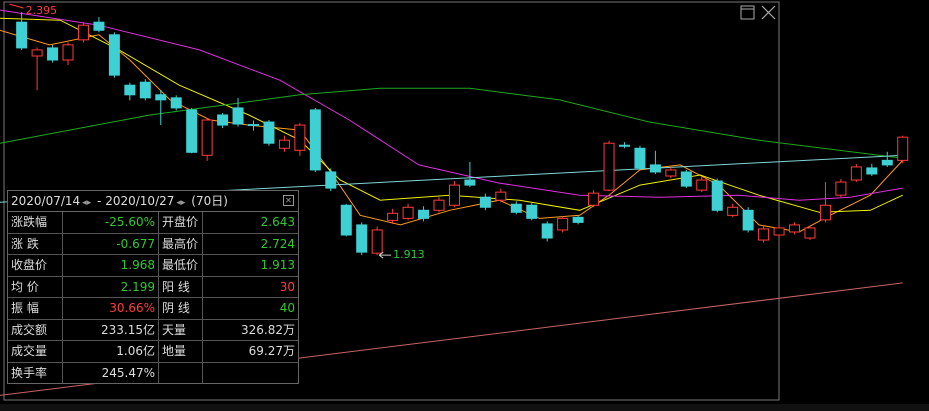 The width and height of the screenshot is (929, 411). I want to click on table-row: 成交量 1.06亿 地量 69.27万, so click(153, 352).